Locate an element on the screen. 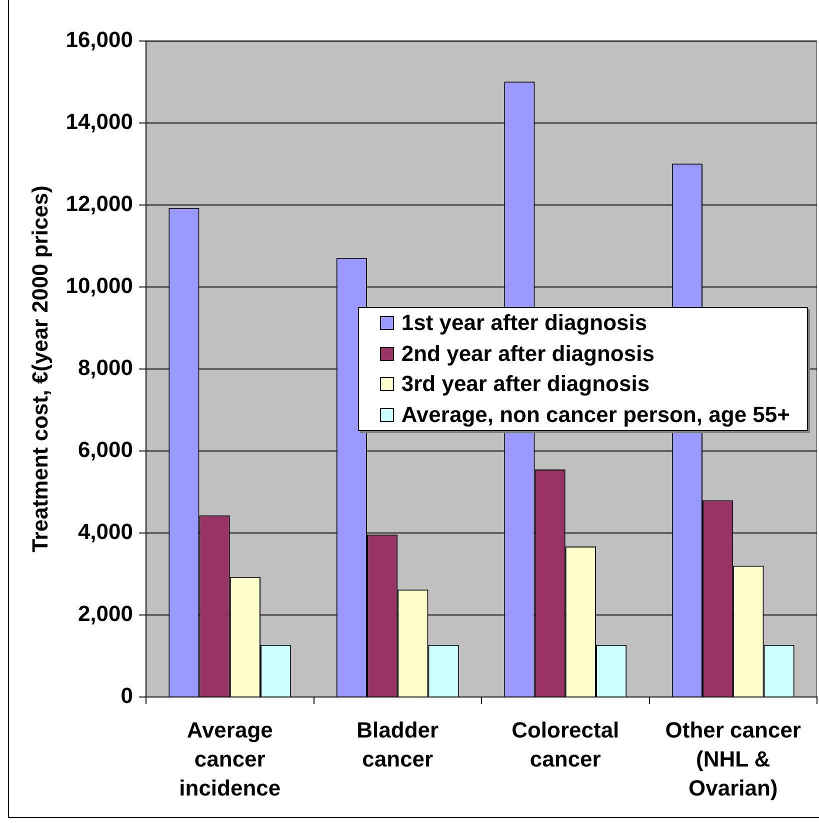  y-axis-title: Treatment cost, €(year 2000 prices) is located at coordinates (39, 369).